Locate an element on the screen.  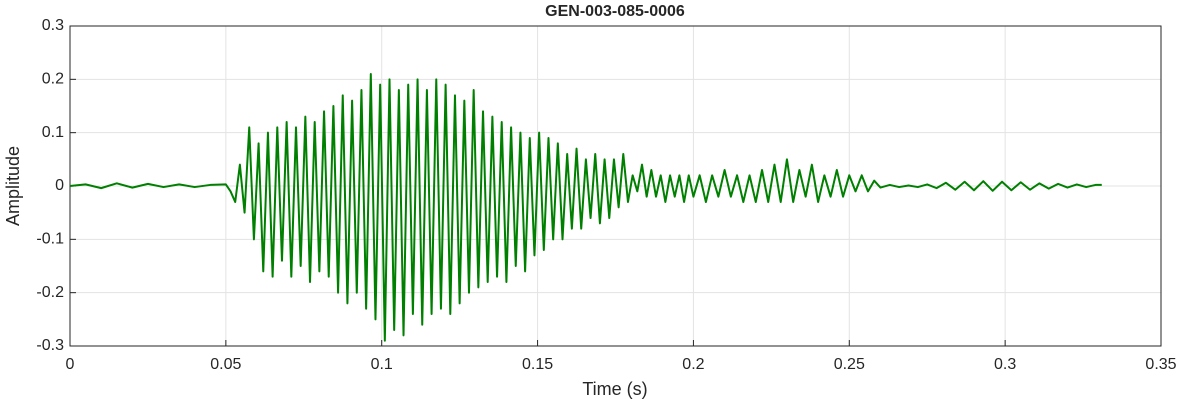
x-tick-label: 0.35 is located at coordinates (1160, 364).